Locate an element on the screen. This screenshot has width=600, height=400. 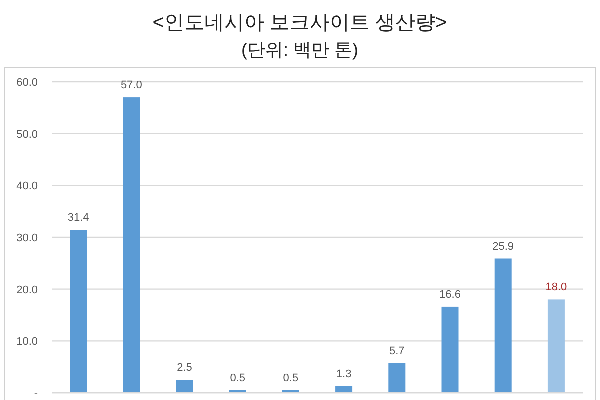
title: <인도네시아 보크사이트 생산량> is located at coordinates (300, 23).